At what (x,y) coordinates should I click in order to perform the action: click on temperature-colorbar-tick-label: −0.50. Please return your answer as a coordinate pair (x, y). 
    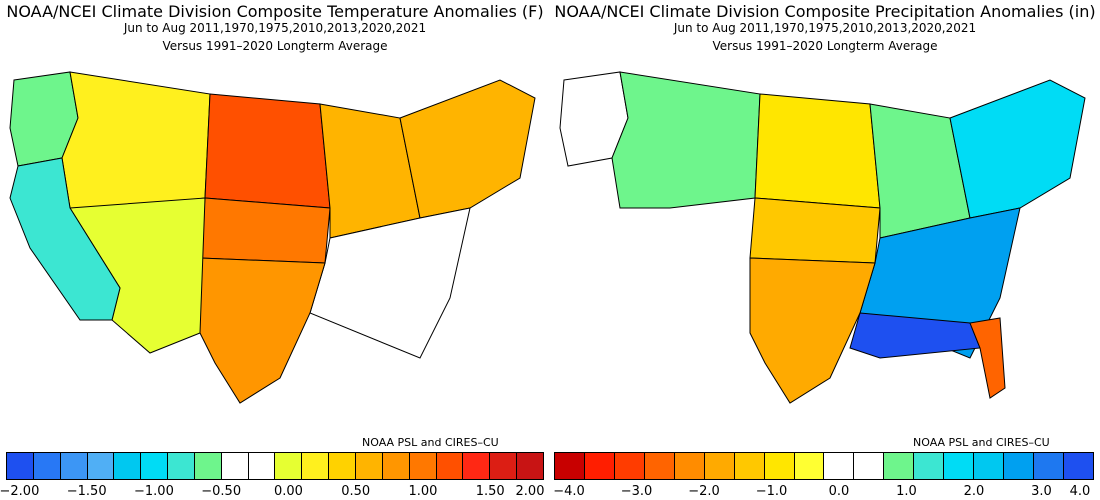
    Looking at the image, I should click on (221, 491).